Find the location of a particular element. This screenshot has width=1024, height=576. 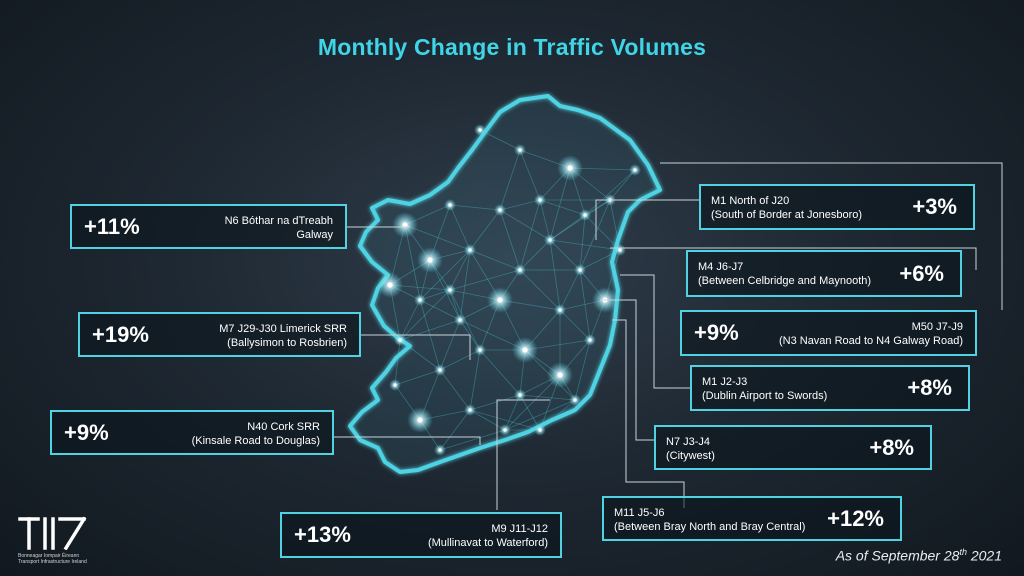

callout-n7-j3-j4: N7 J3-J4 (Citywest) +8% is located at coordinates (793, 447).